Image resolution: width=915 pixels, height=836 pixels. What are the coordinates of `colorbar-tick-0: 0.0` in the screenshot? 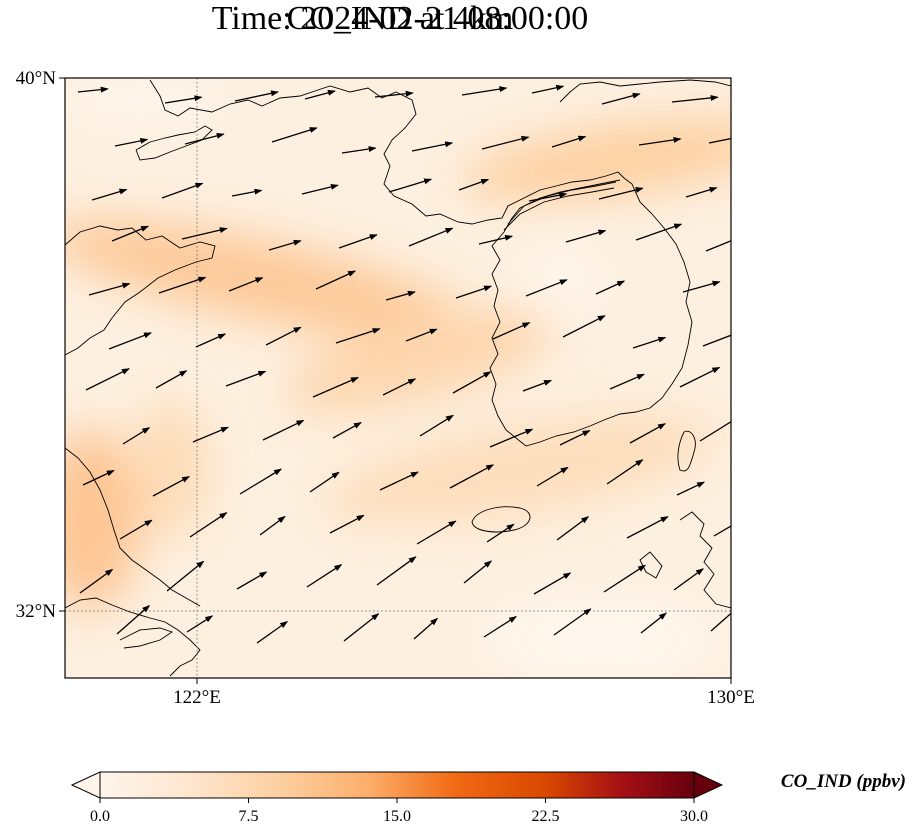 It's located at (100, 816).